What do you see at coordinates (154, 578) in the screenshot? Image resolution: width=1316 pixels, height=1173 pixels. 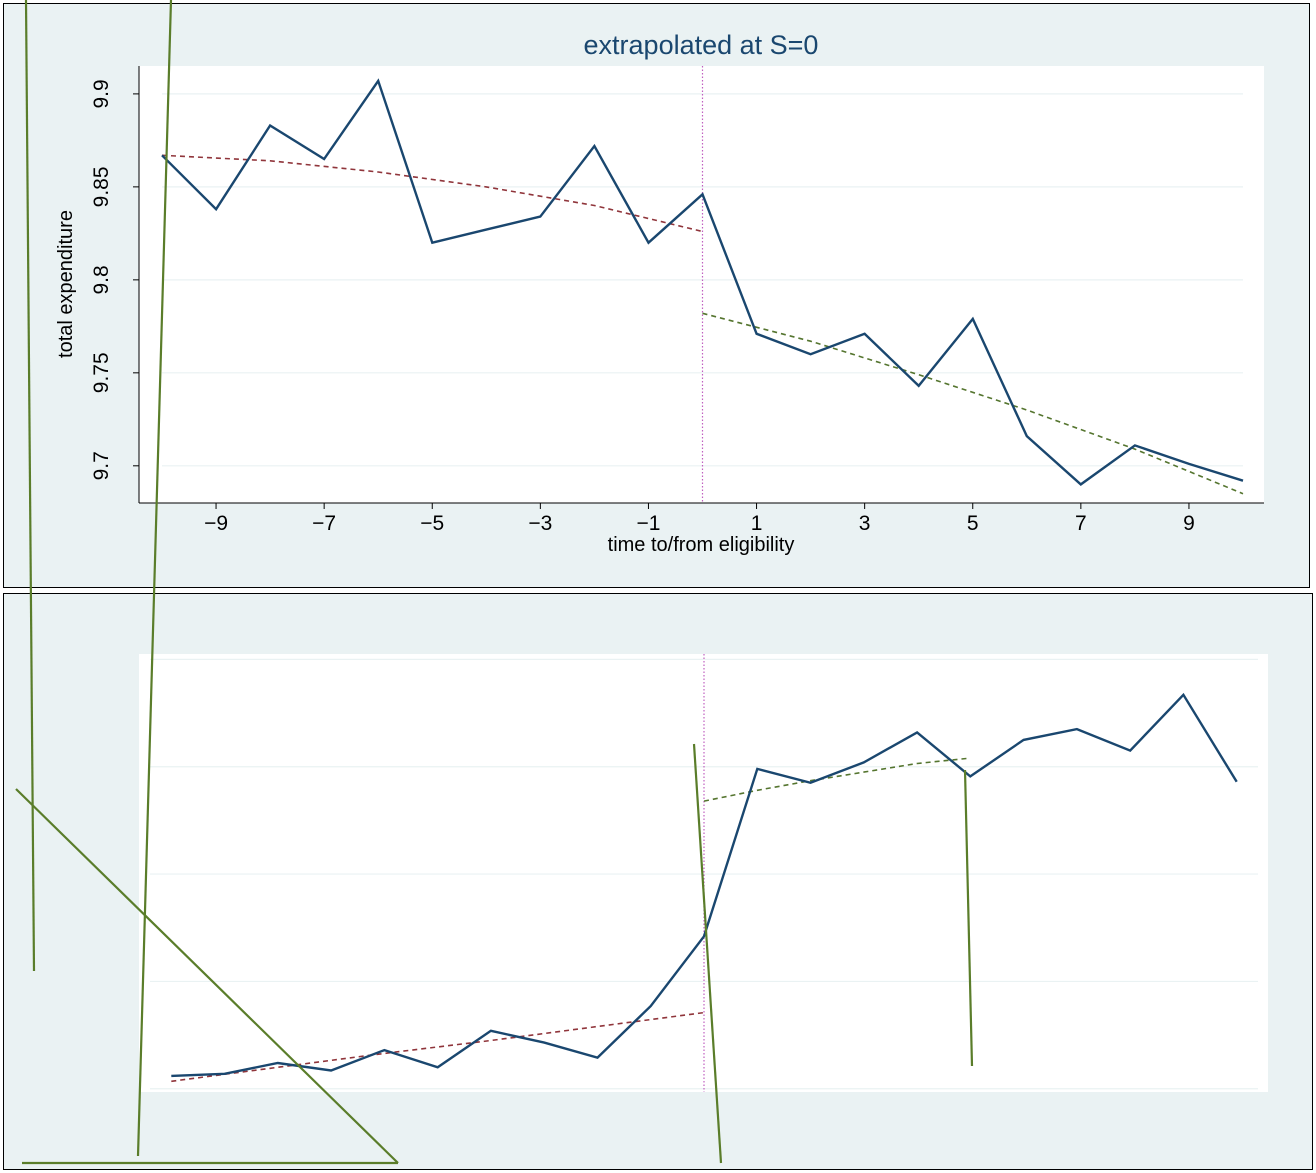 I see `overlay-stroke-long-diagonal` at bounding box center [154, 578].